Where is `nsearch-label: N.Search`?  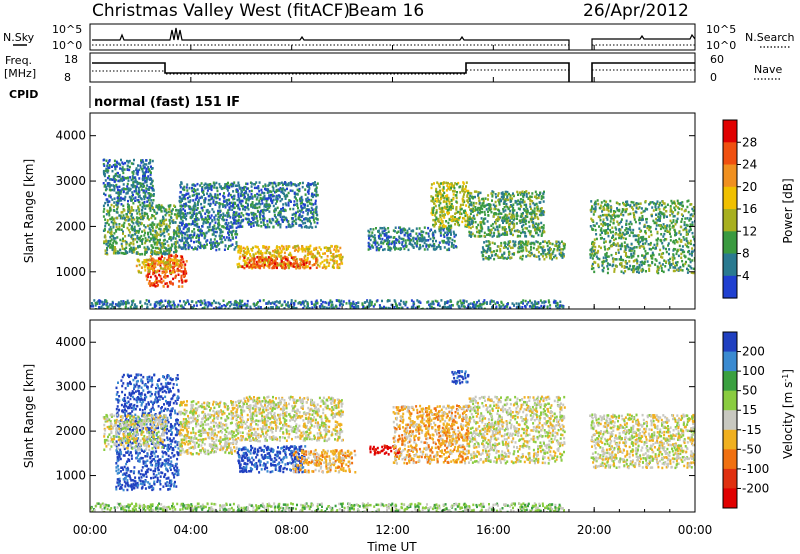
nsearch-label: N.Search is located at coordinates (770, 37).